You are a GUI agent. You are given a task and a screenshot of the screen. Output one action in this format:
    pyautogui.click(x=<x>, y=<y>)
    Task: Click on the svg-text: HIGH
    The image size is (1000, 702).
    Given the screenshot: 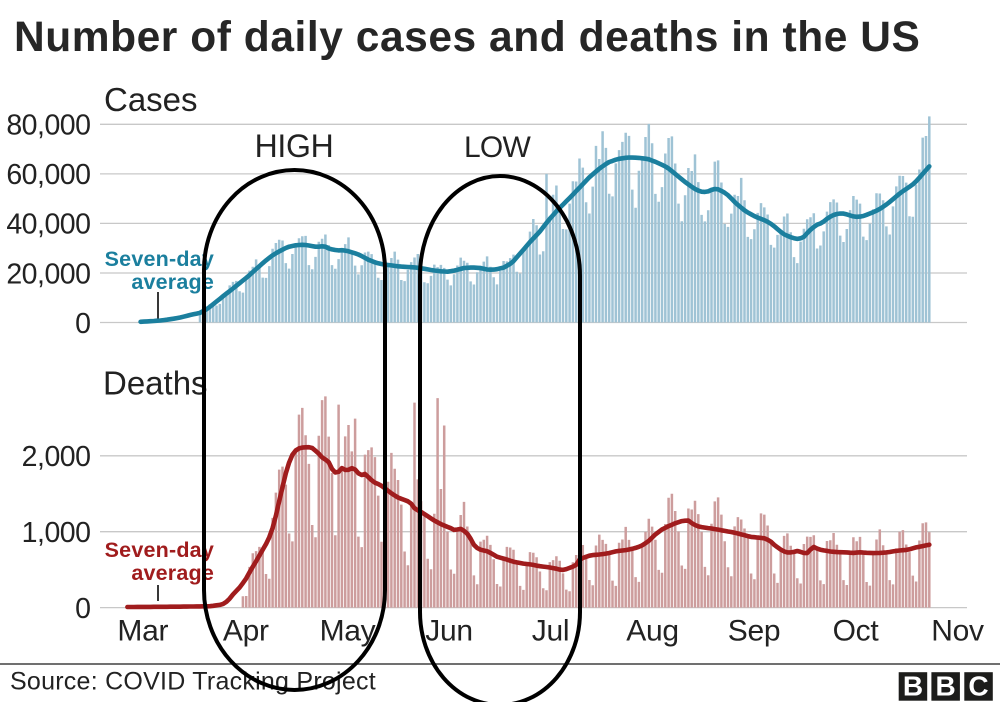 What is the action you would take?
    pyautogui.click(x=294, y=146)
    